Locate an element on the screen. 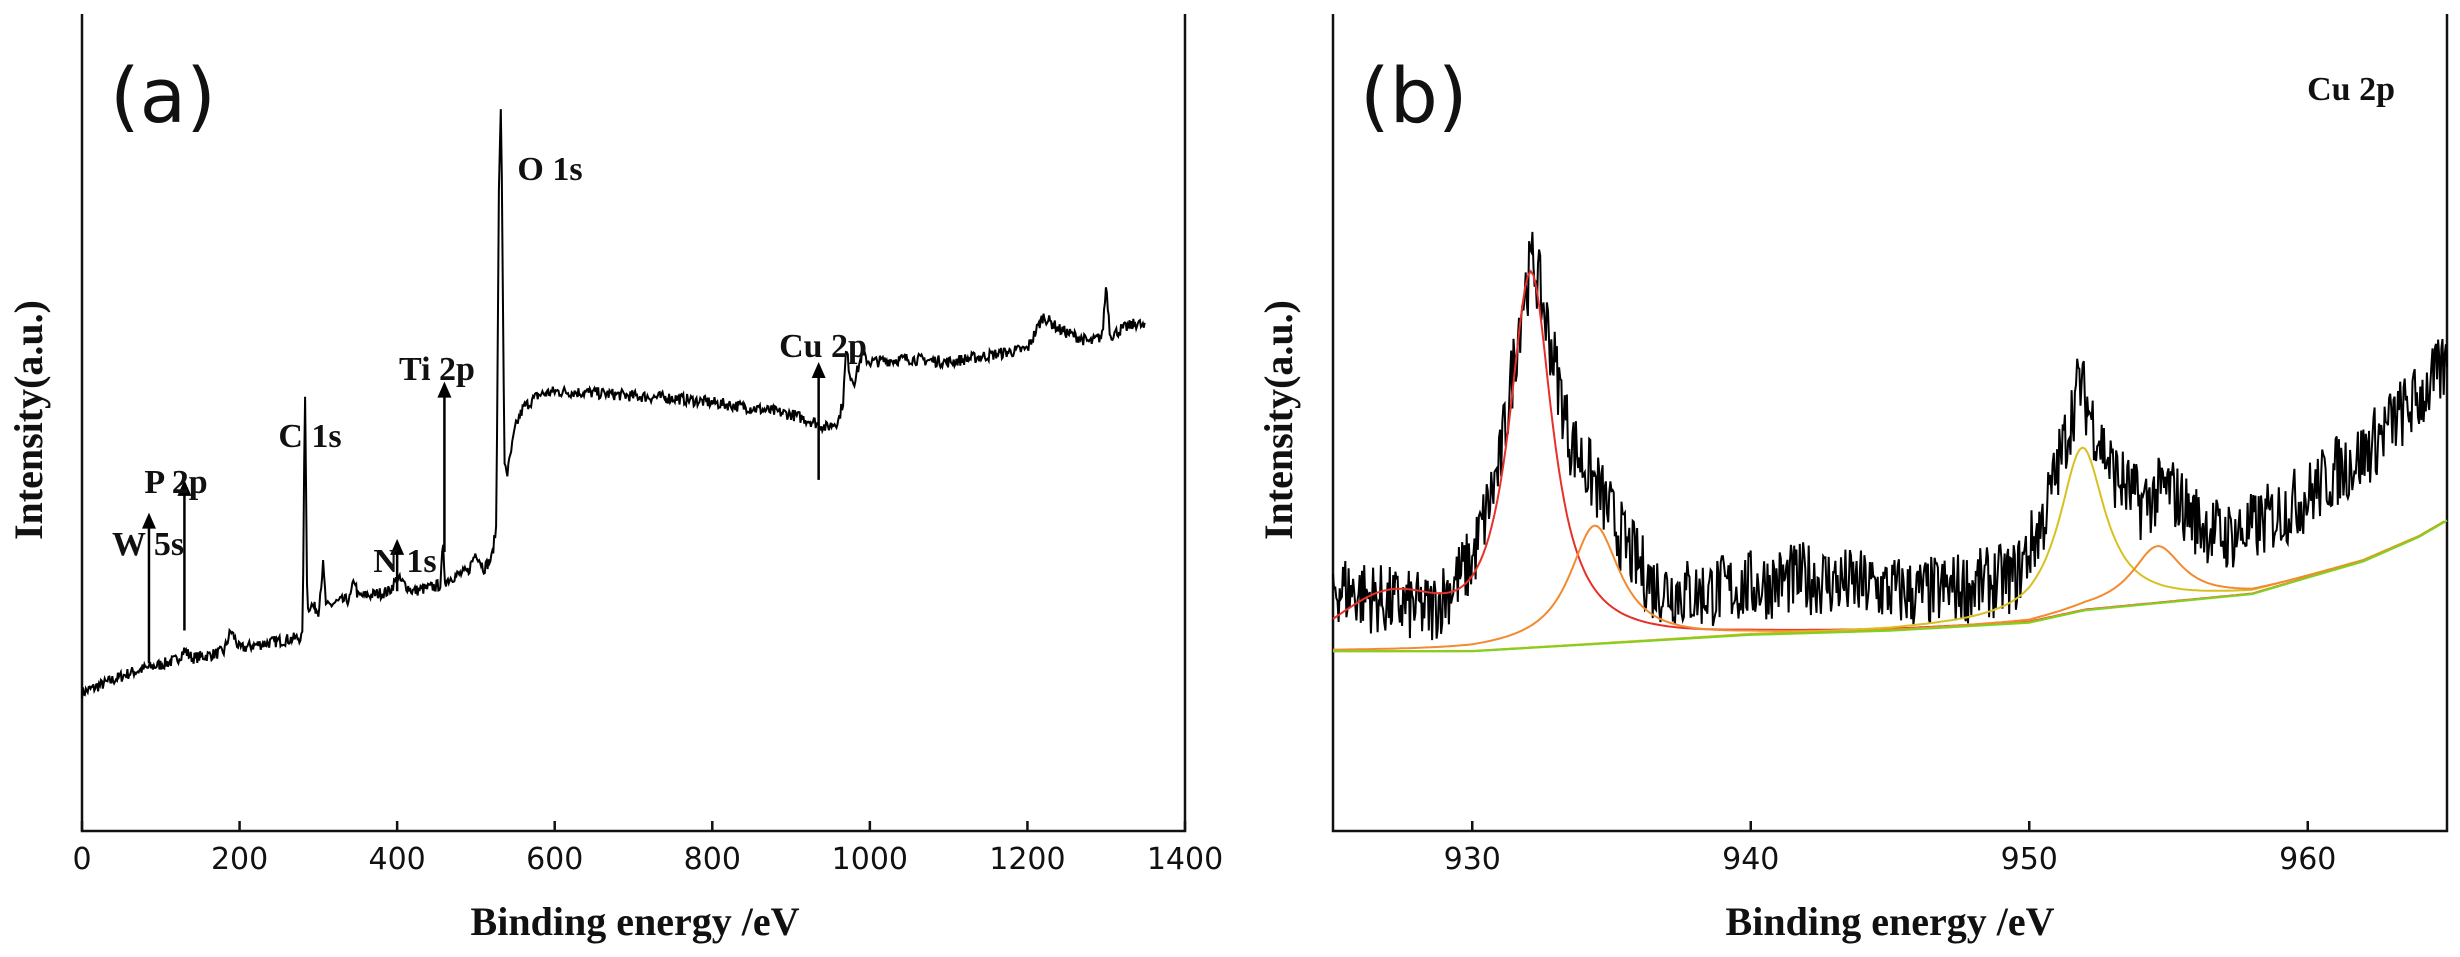  panel-a-x-tick-label: 1200 is located at coordinates (1027, 859).